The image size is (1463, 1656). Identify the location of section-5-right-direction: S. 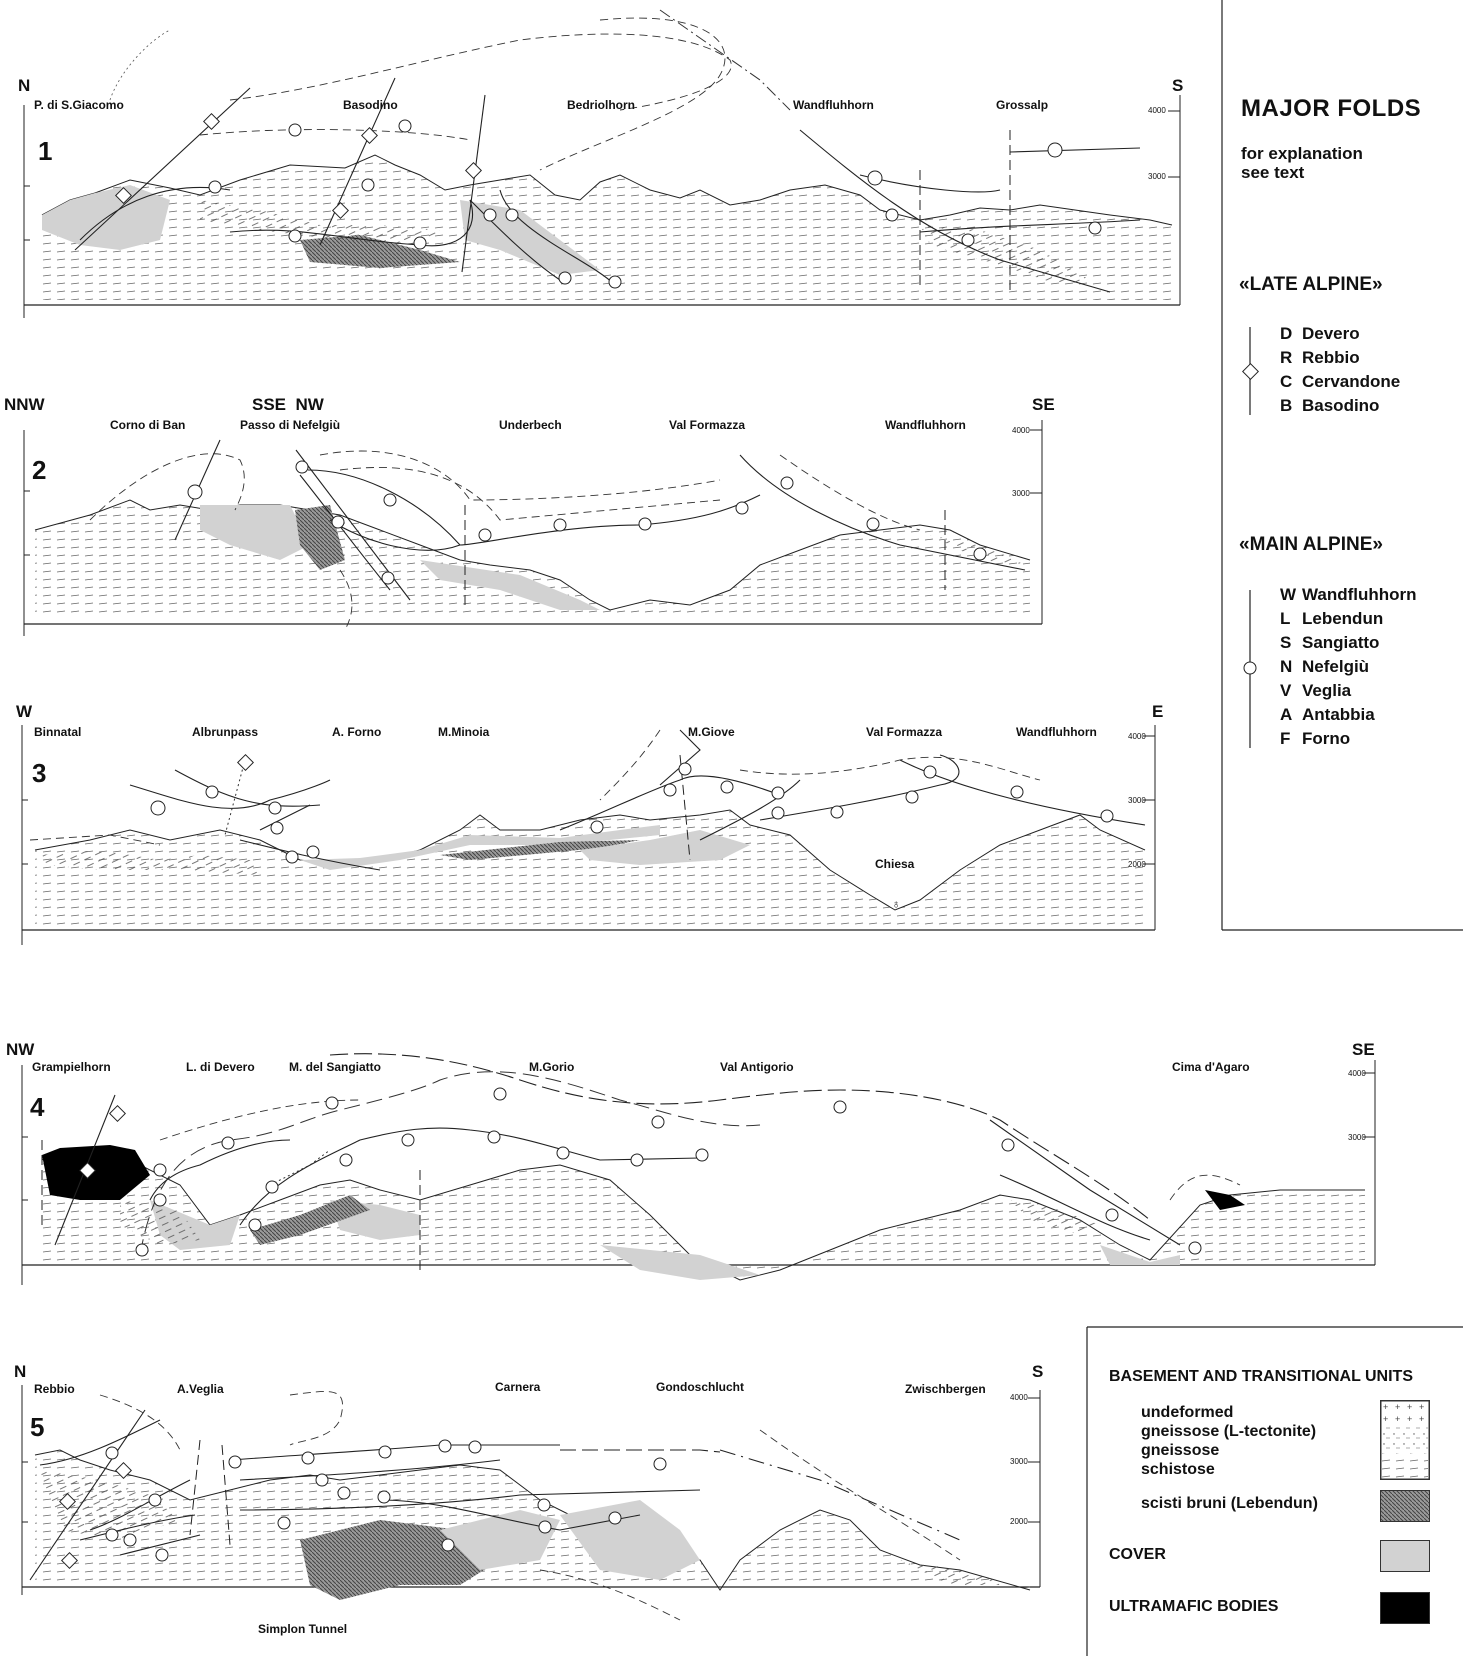
(1038, 1371).